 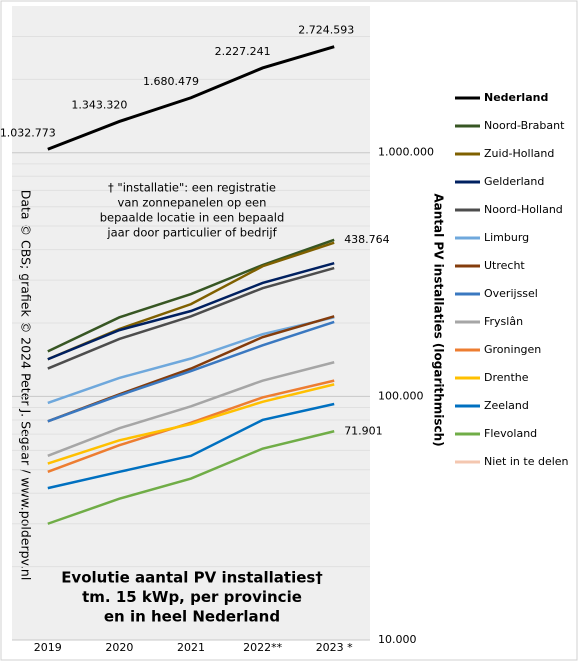 I want to click on legend-label: Groningen, so click(x=512, y=349).